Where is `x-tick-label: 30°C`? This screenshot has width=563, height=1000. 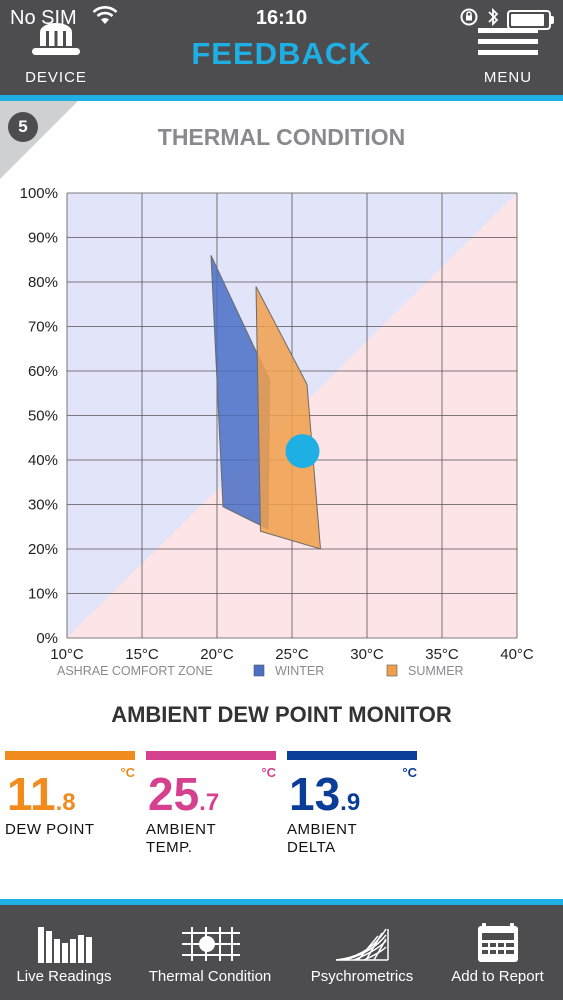 x-tick-label: 30°C is located at coordinates (367, 654).